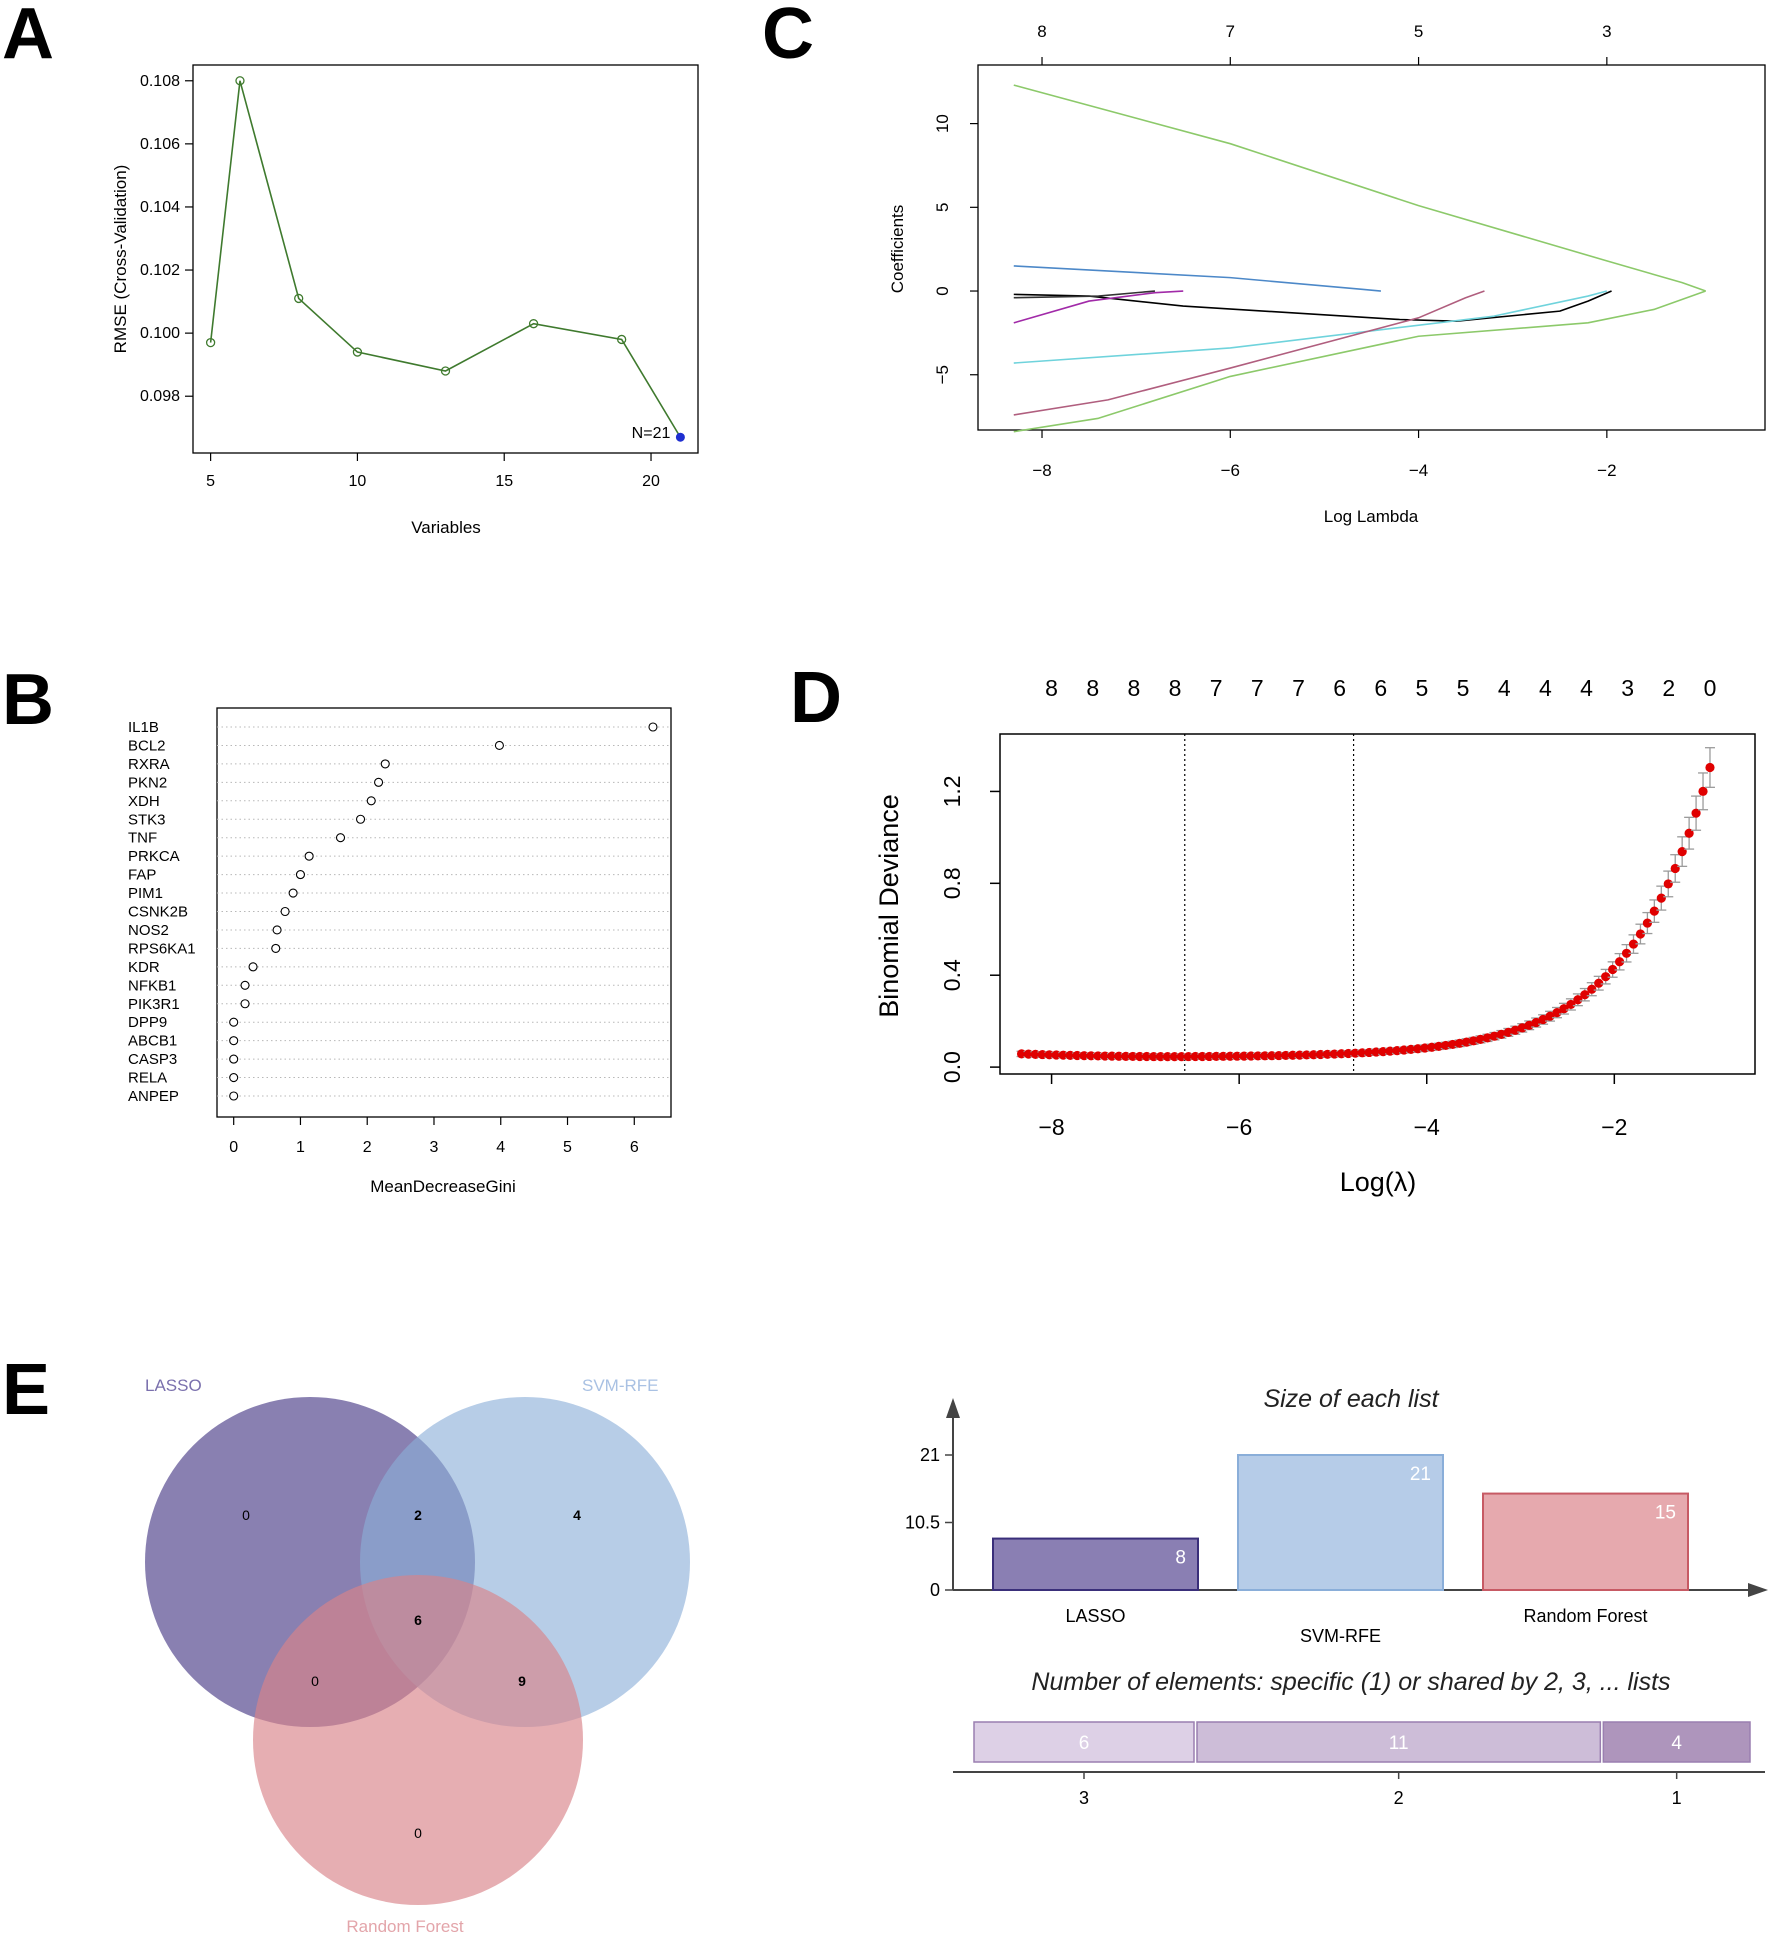  I want to click on x-tick-label: 20, so click(651, 481).